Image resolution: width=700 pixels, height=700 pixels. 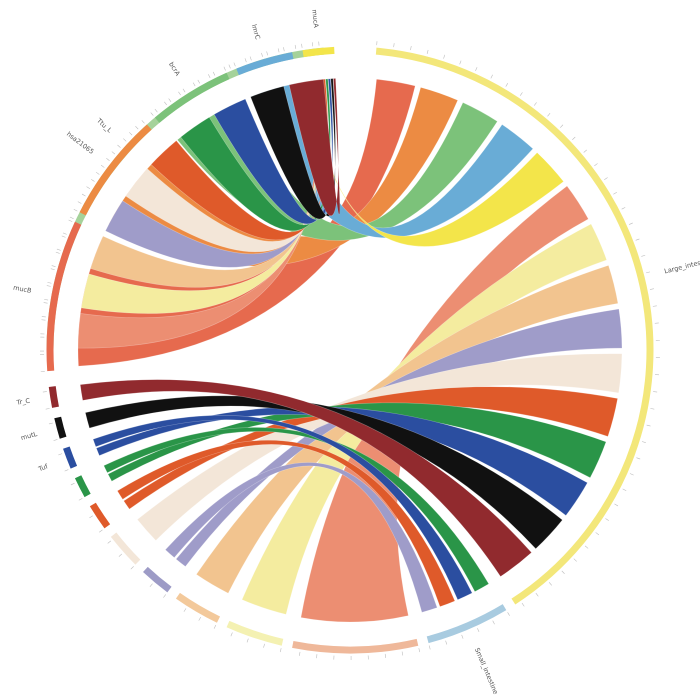 What do you see at coordinates (157, 579) in the screenshot?
I see `segment-arc-str` at bounding box center [157, 579].